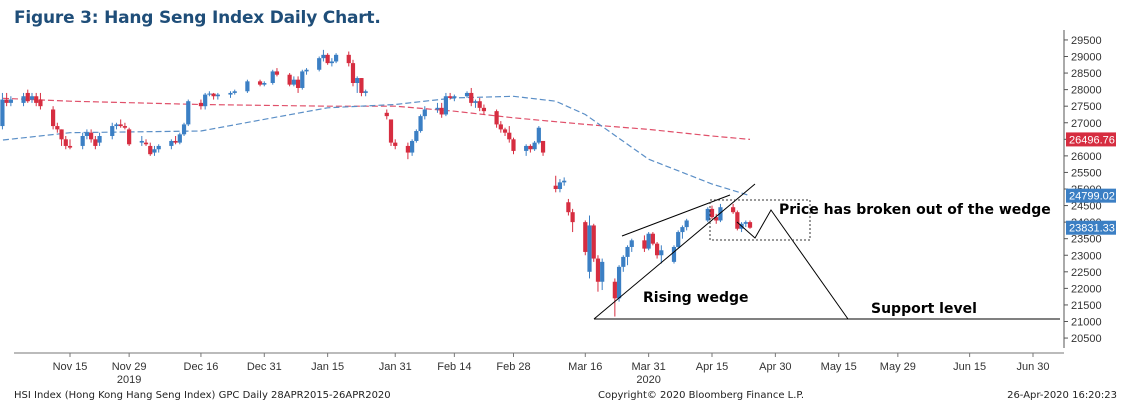  Describe the element at coordinates (395, 367) in the screenshot. I see `x-tick-label: Jan 31` at that location.